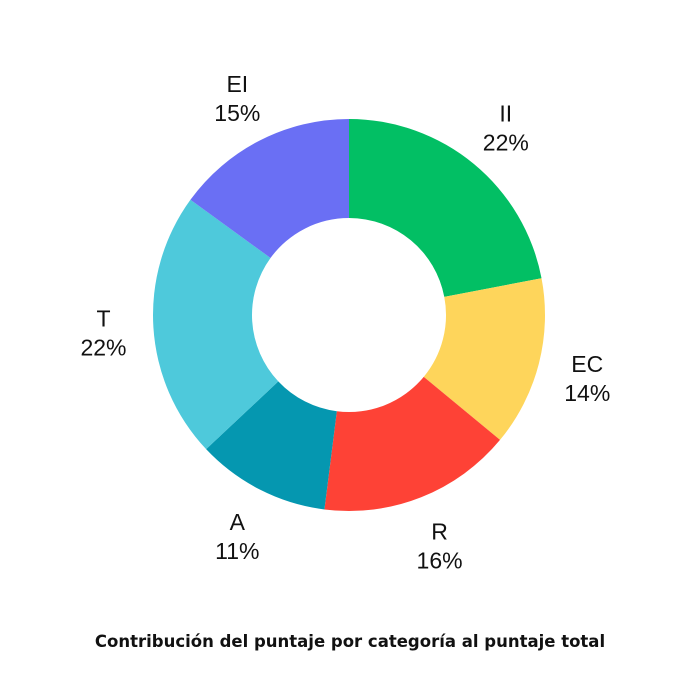  I want to click on slice-t, so click(216, 324).